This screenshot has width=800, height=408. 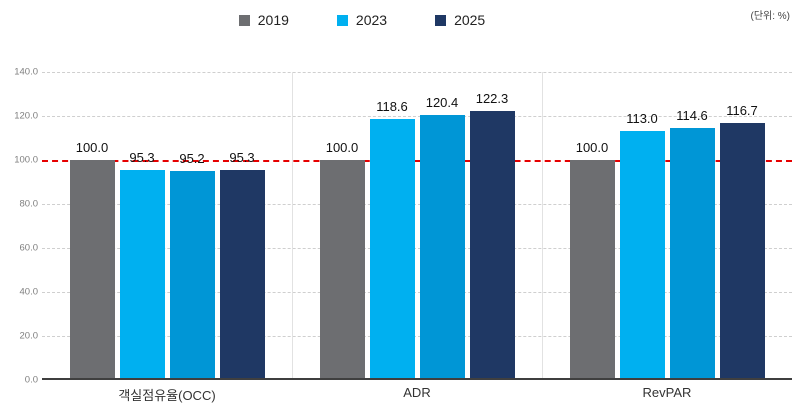 I want to click on bar-value-label: 118.6, so click(x=392, y=107).